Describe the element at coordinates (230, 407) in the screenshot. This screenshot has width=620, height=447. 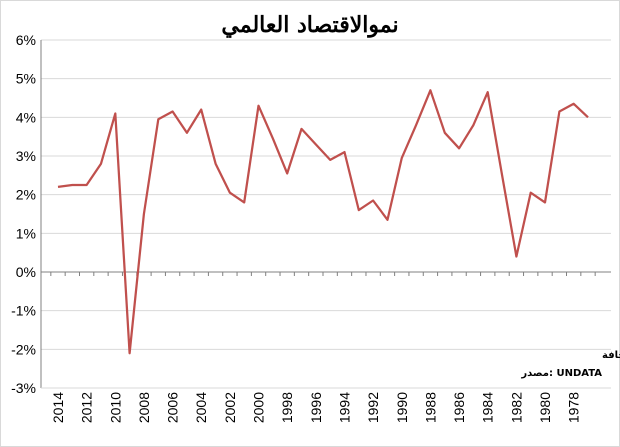
I see `x-tick-label: 2002` at that location.